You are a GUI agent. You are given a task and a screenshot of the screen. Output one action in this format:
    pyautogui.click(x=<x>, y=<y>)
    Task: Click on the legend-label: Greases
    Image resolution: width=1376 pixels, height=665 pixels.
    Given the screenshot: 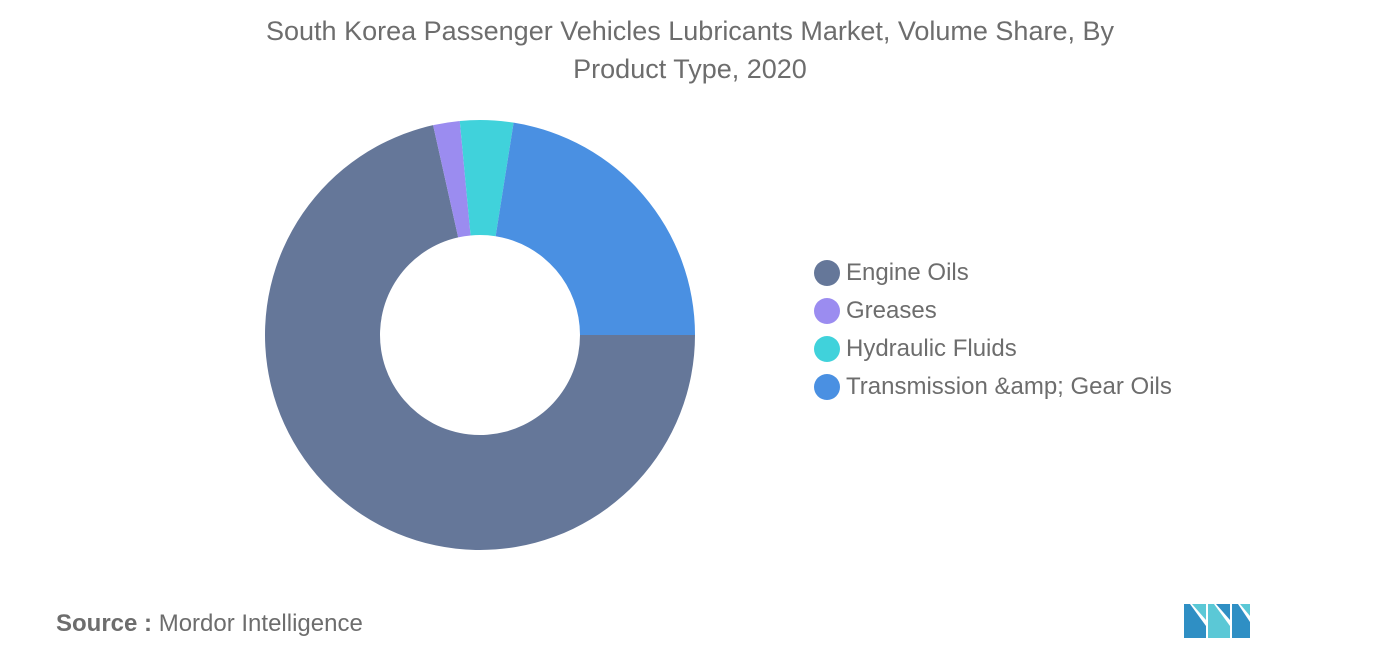 What is the action you would take?
    pyautogui.click(x=891, y=310)
    